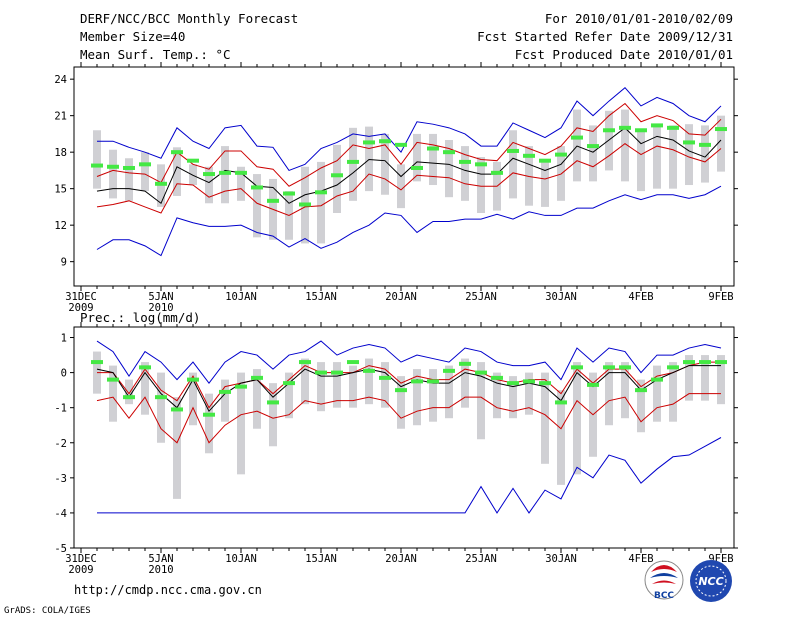 The height and width of the screenshot is (618, 800). Describe the element at coordinates (711, 581) in the screenshot. I see `ncc-logo: NCC` at that location.